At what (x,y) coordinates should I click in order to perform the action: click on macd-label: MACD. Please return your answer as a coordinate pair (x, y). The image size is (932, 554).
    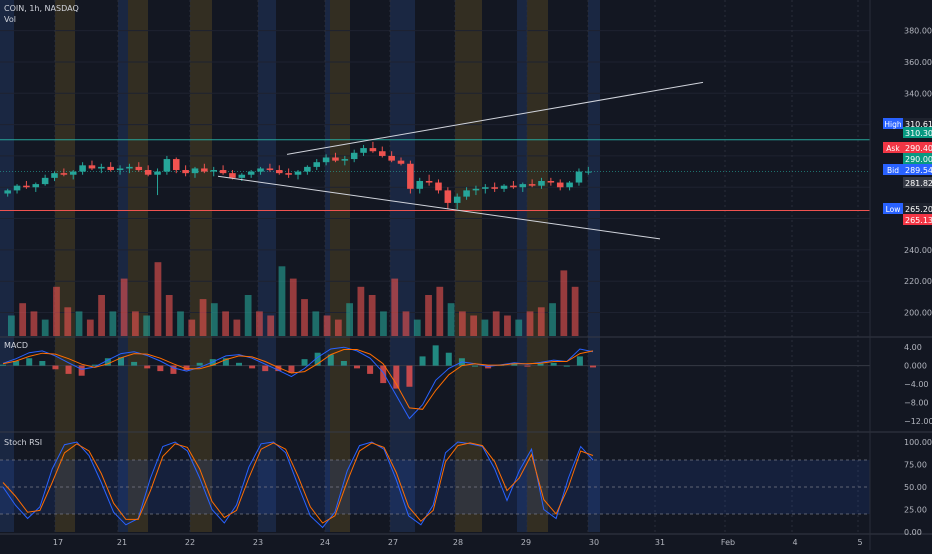
    Looking at the image, I should click on (16, 345).